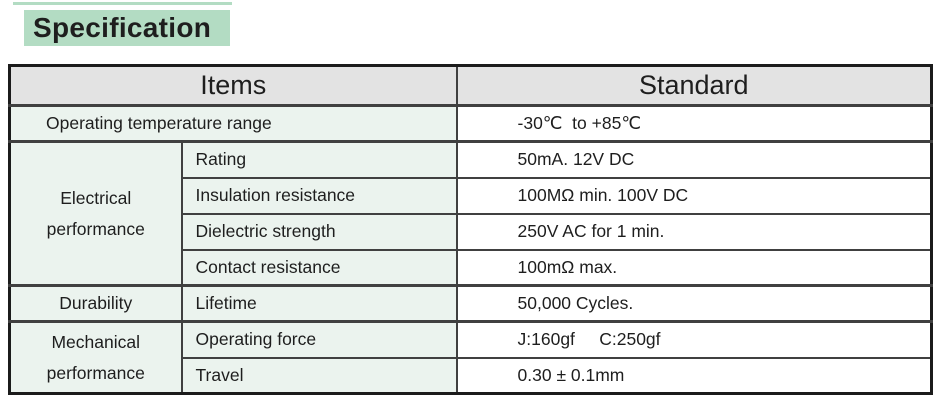  I want to click on standard-cell: 50mA. 12V DC, so click(694, 159).